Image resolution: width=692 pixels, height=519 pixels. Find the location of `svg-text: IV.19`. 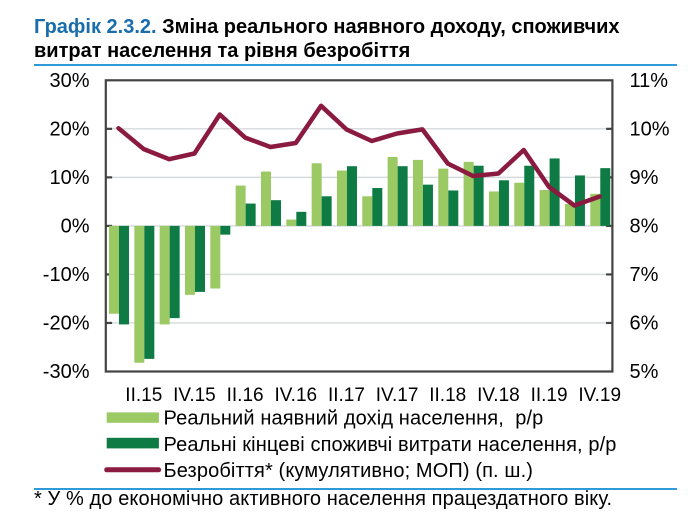

svg-text: IV.19 is located at coordinates (599, 395).